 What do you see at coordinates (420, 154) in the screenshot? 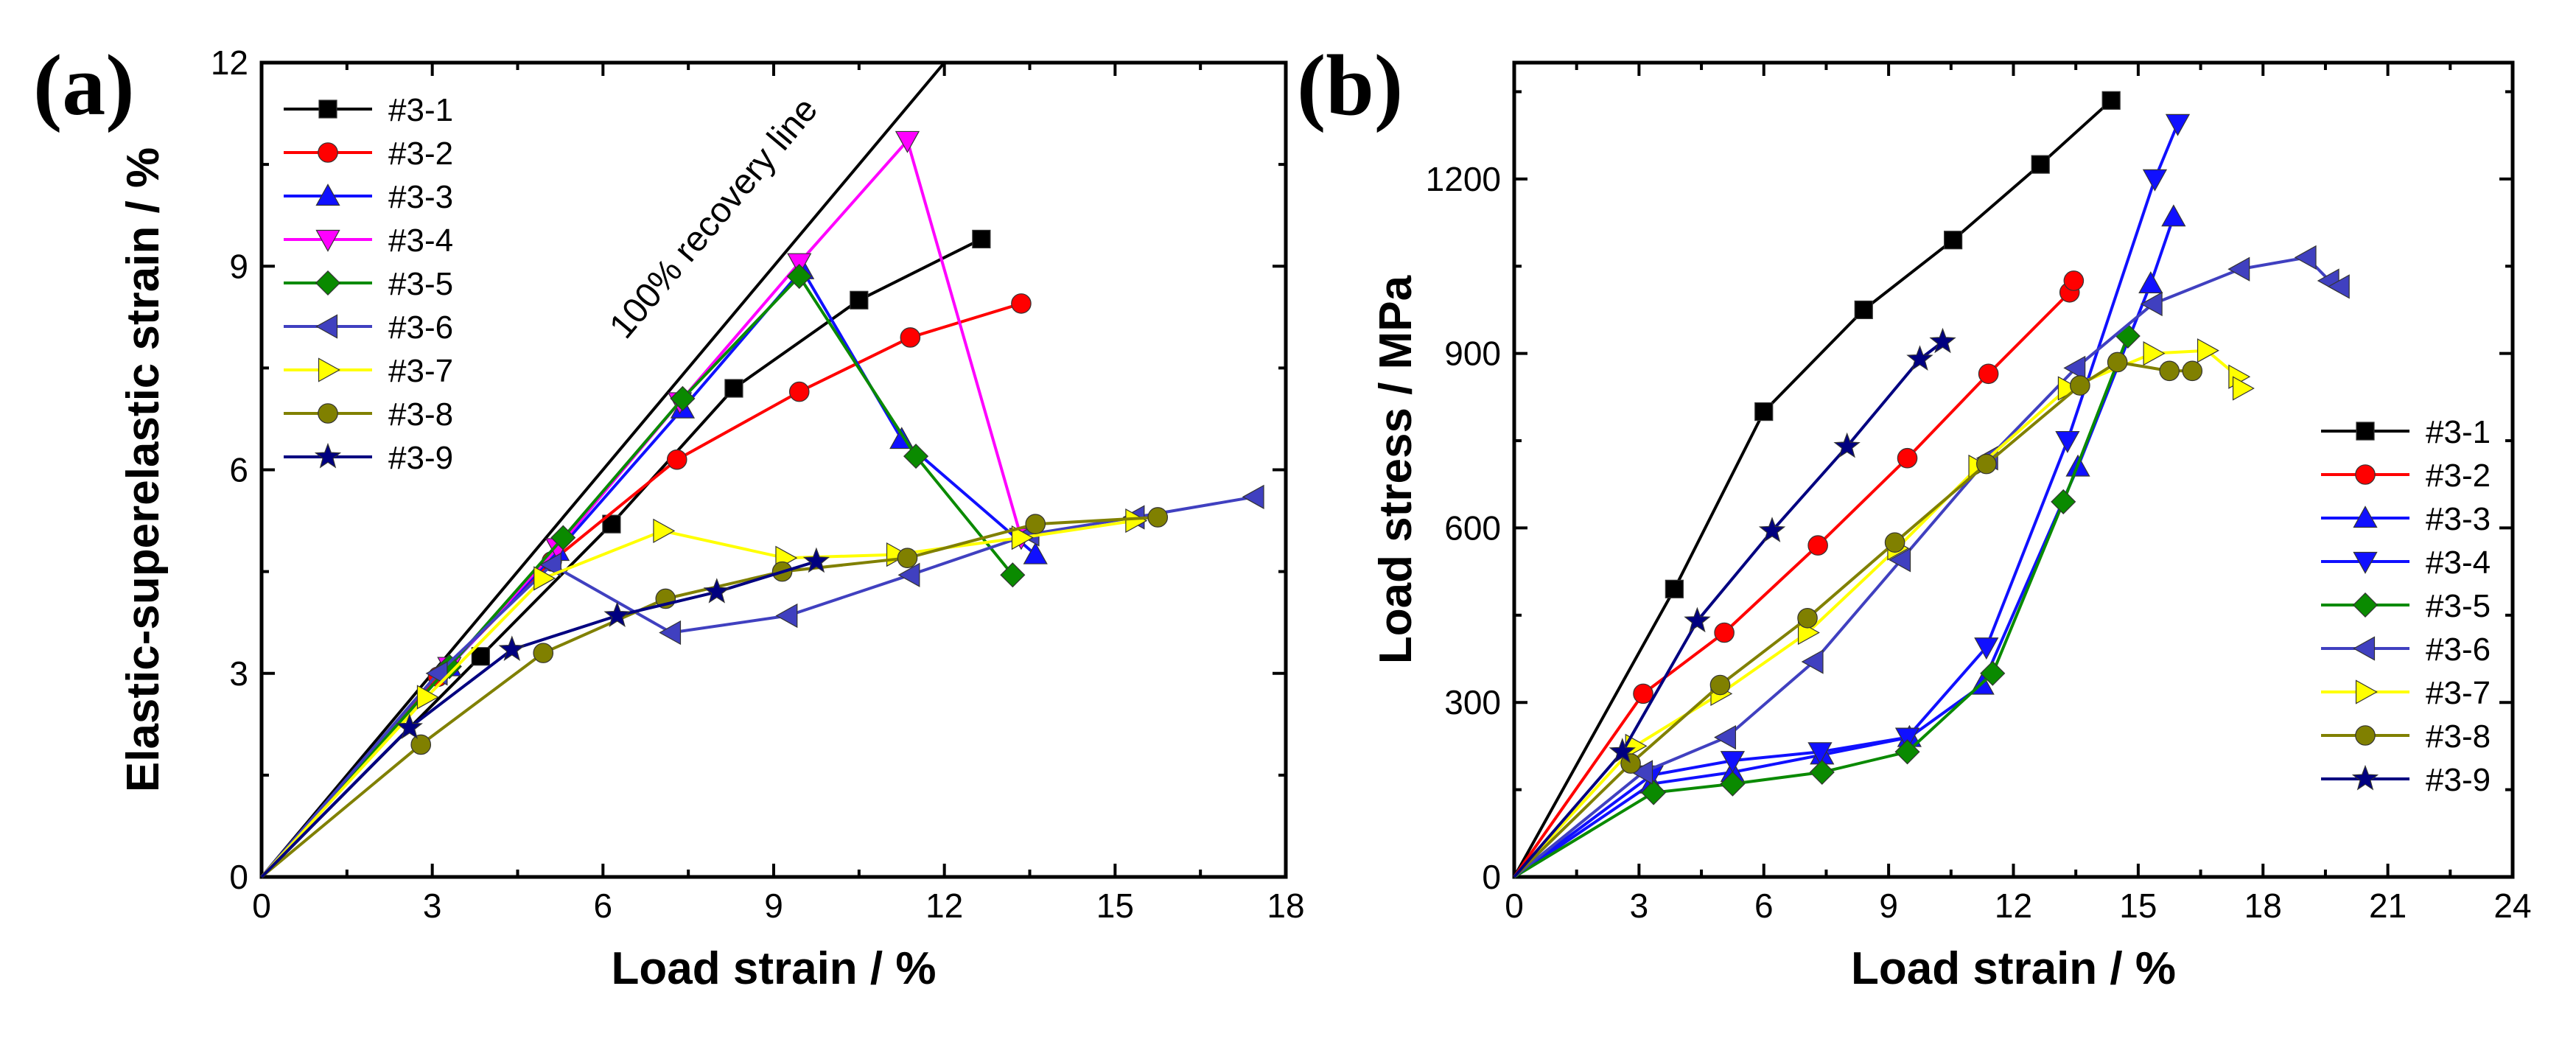
I see `legend-label: #3-2` at bounding box center [420, 154].